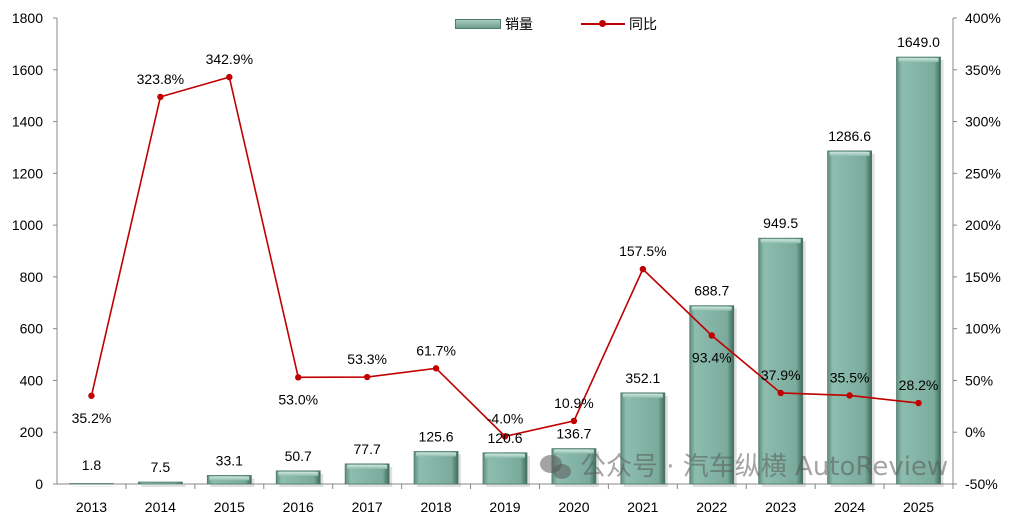 The height and width of the screenshot is (522, 1019). What do you see at coordinates (781, 375) in the screenshot?
I see `yoy-data-label: 37.9%` at bounding box center [781, 375].